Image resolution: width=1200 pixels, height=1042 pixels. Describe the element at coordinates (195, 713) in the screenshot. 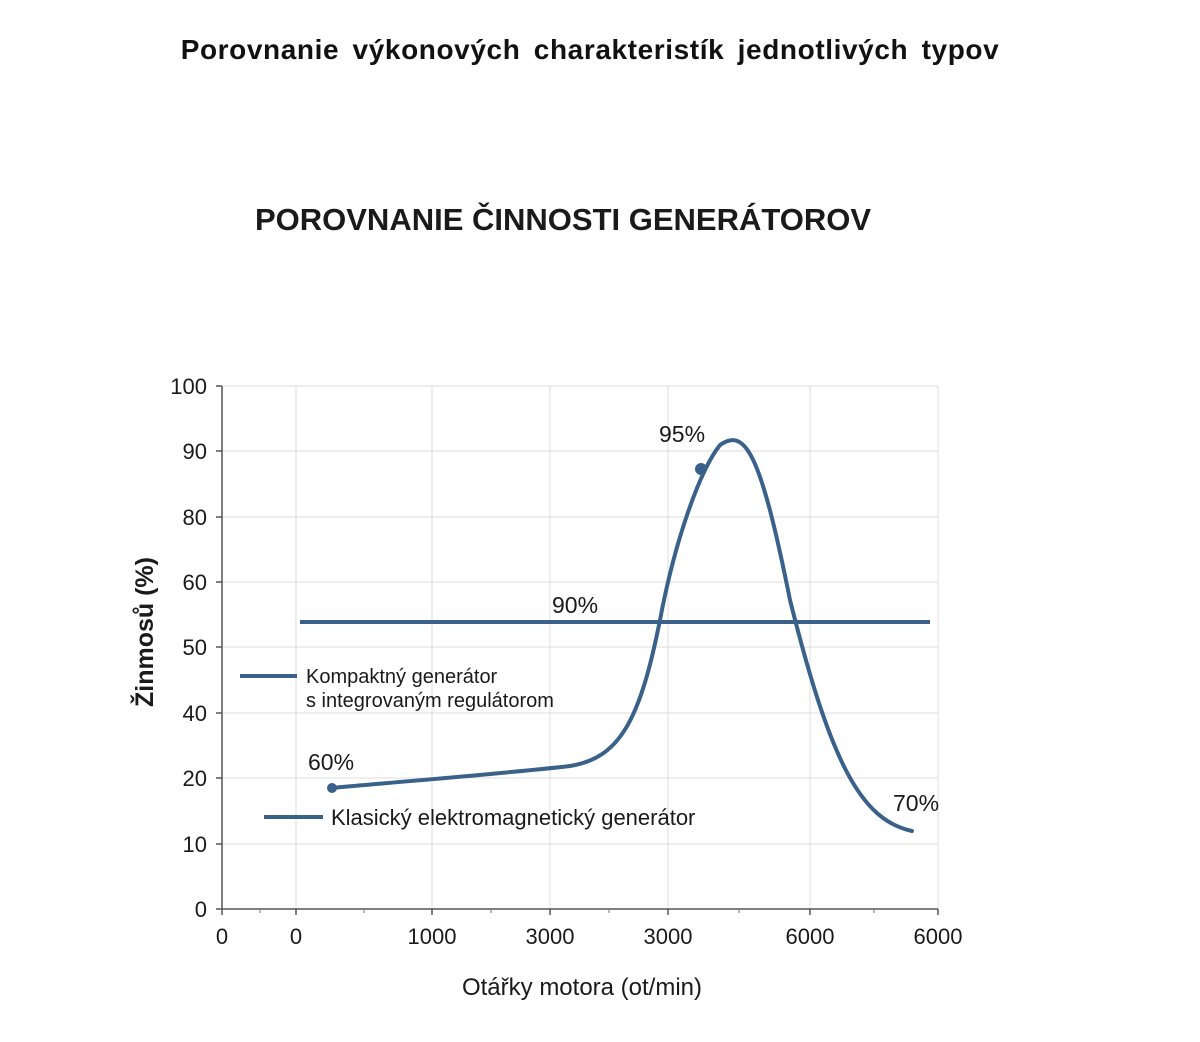

I see `y-tick-label: 40` at that location.